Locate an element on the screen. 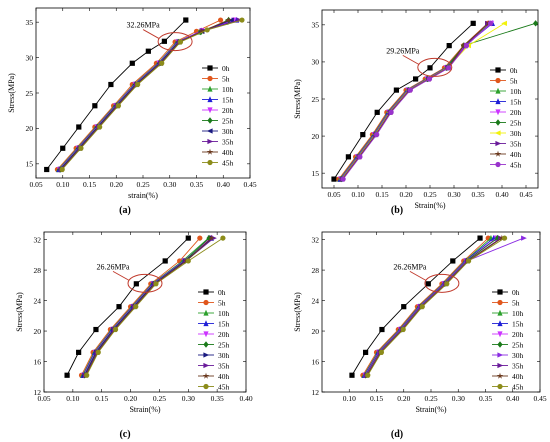 The image size is (550, 442). annotation-leader is located at coordinates (411, 60).